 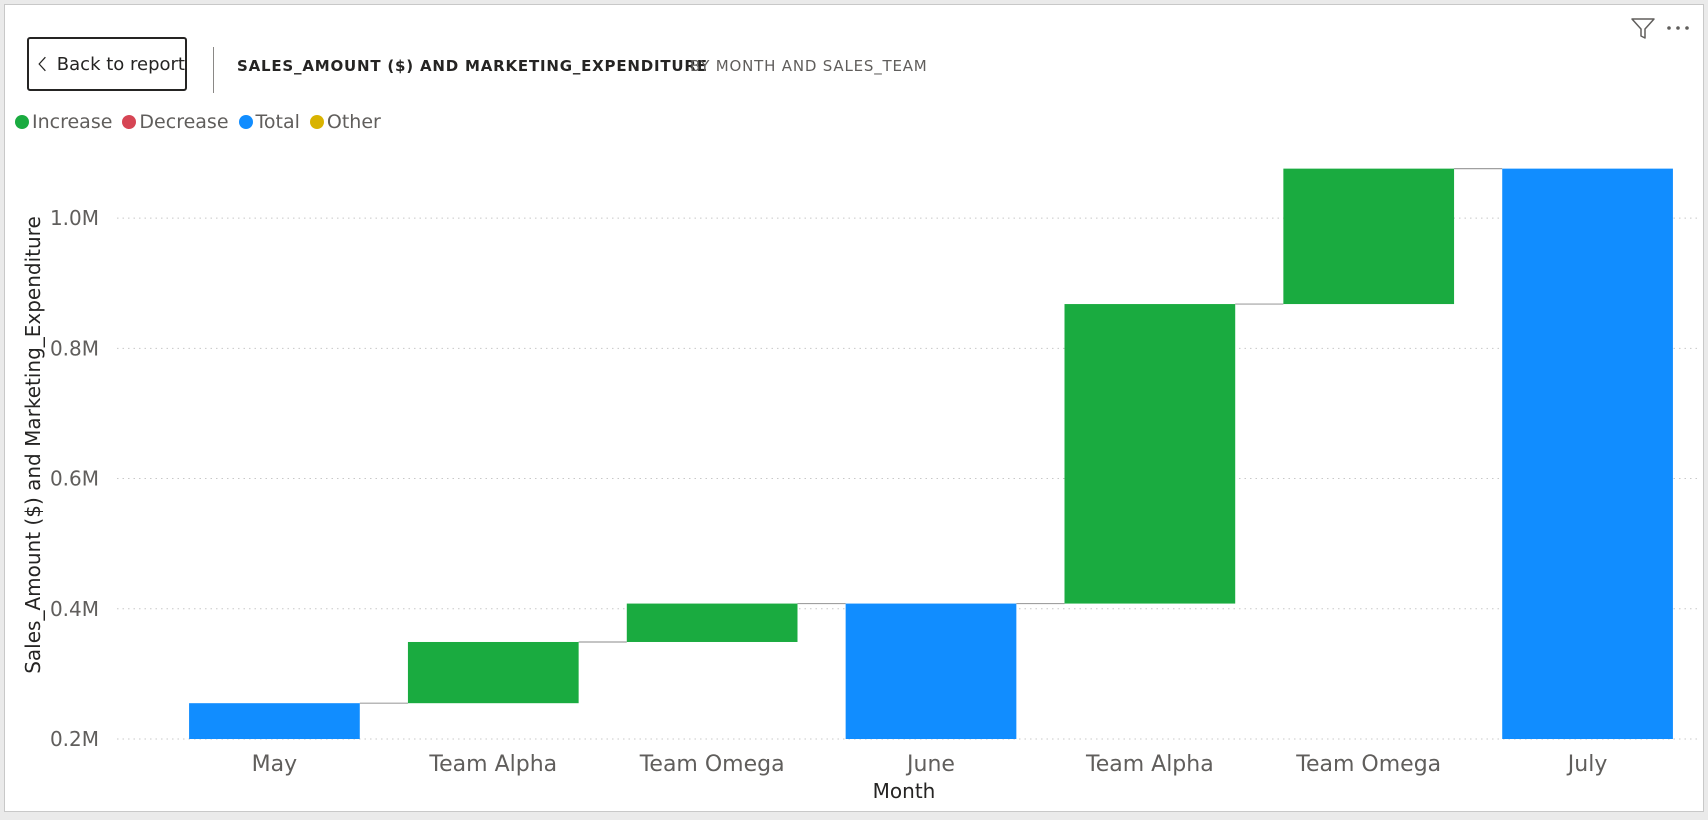 What do you see at coordinates (809, 66) in the screenshot?
I see `chart-subtitle: BY MONTH AND SALES_TEAM` at bounding box center [809, 66].